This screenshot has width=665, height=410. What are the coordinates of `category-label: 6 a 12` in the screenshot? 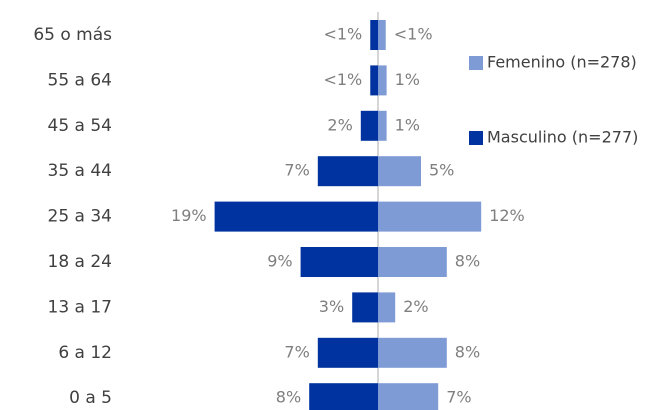 It's located at (85, 353).